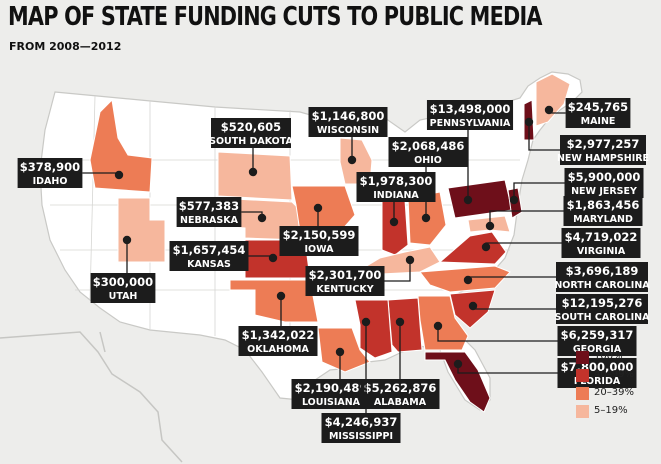 Image resolution: width=661 pixels, height=464 pixels. What do you see at coordinates (428, 146) in the screenshot?
I see `callout-amount-ohio: $2,068,486` at bounding box center [428, 146].